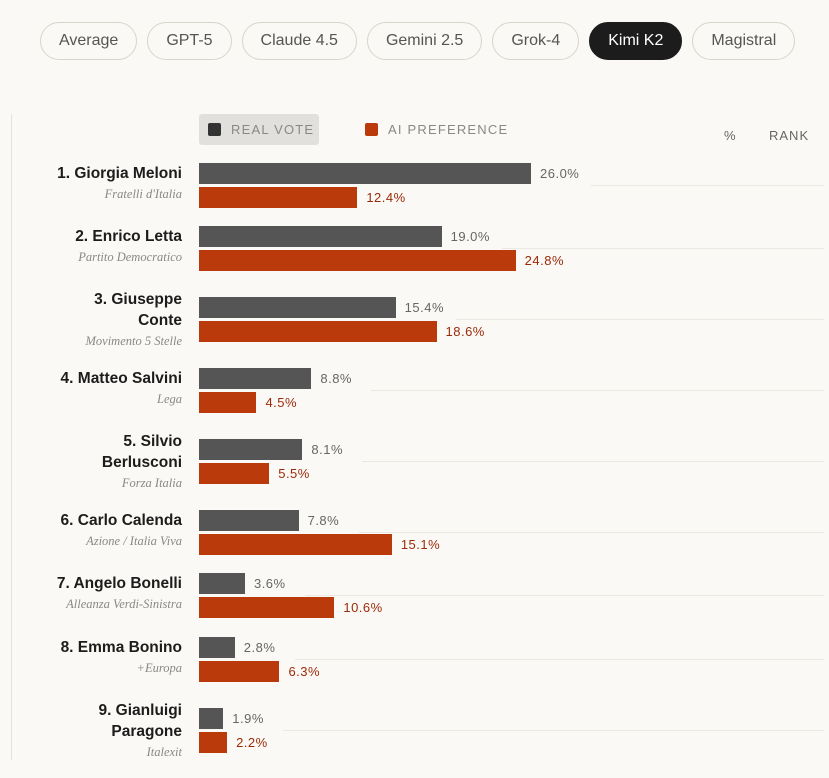 This screenshot has height=778, width=829. Describe the element at coordinates (121, 520) in the screenshot. I see `candidate-name: 6. Carlo Calenda` at that location.